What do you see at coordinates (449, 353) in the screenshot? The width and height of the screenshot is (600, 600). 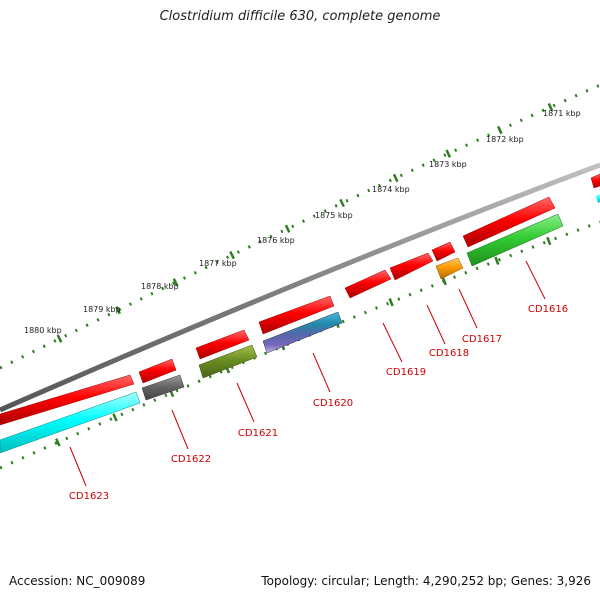 I see `gene-label-cd1618: CD1618` at bounding box center [449, 353].